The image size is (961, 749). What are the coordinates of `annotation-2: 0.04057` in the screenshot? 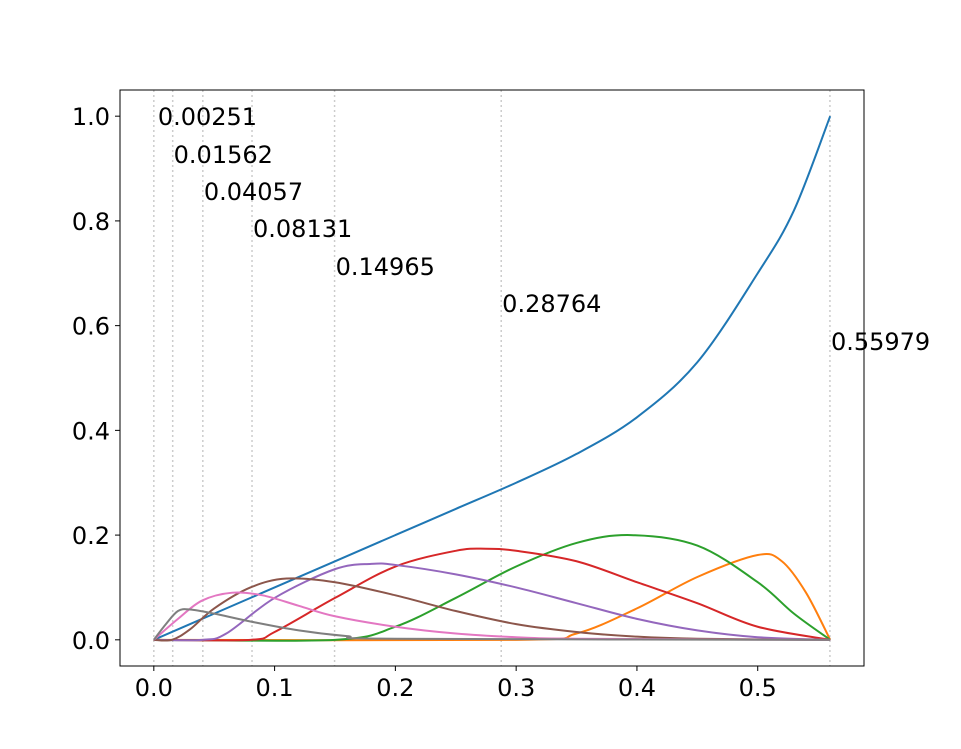 It's located at (253, 192).